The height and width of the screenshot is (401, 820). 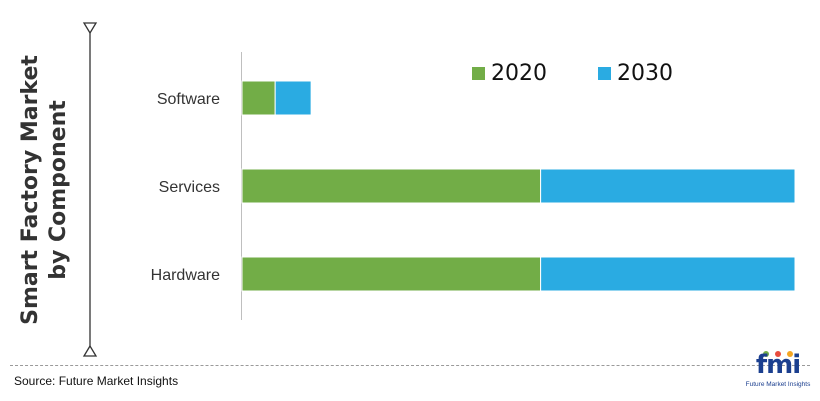 I want to click on category-label-hardware: Hardware, so click(x=185, y=275).